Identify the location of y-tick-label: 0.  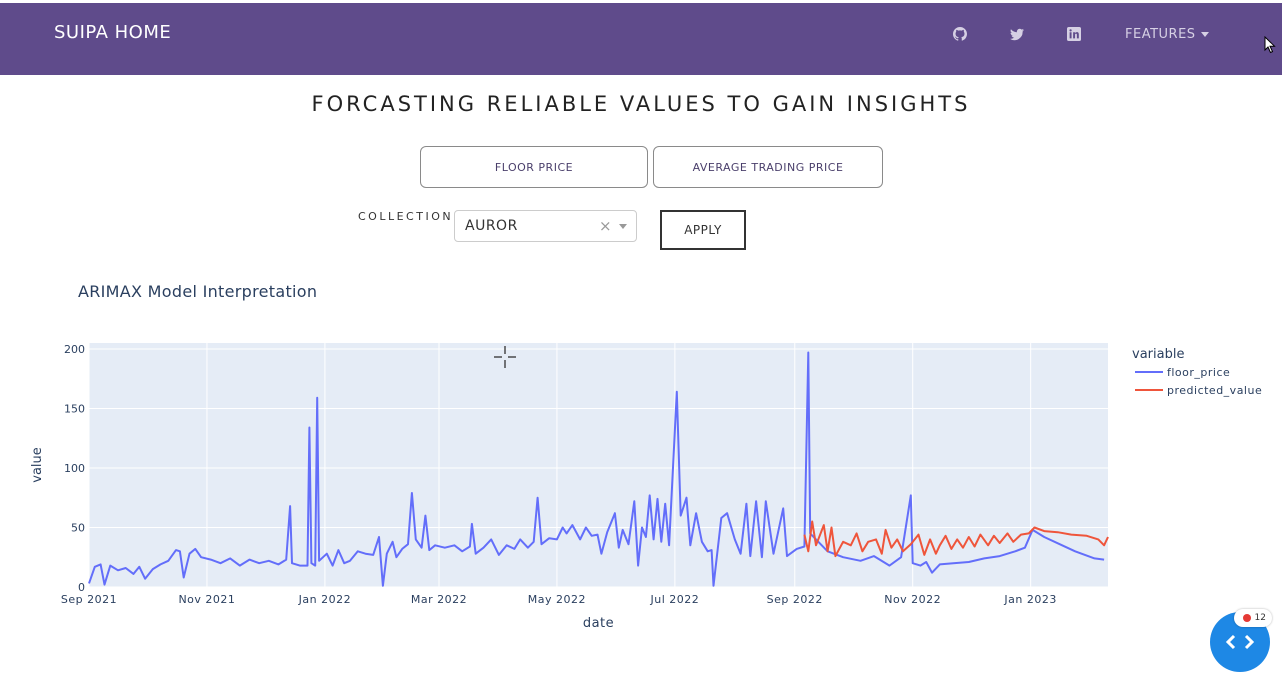
(81, 587).